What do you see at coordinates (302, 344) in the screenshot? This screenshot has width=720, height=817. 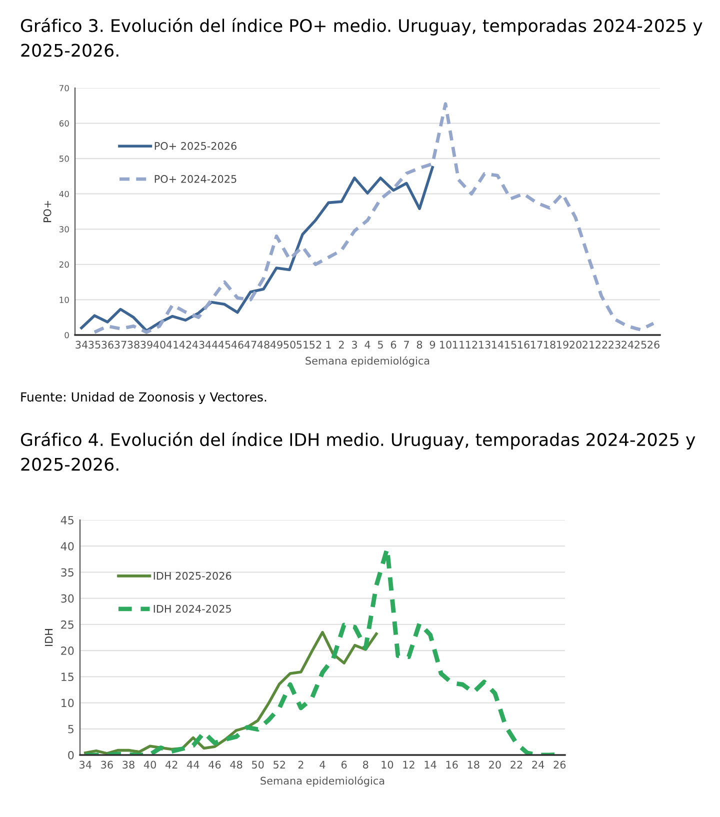 I see `x-tick-label: 51` at bounding box center [302, 344].